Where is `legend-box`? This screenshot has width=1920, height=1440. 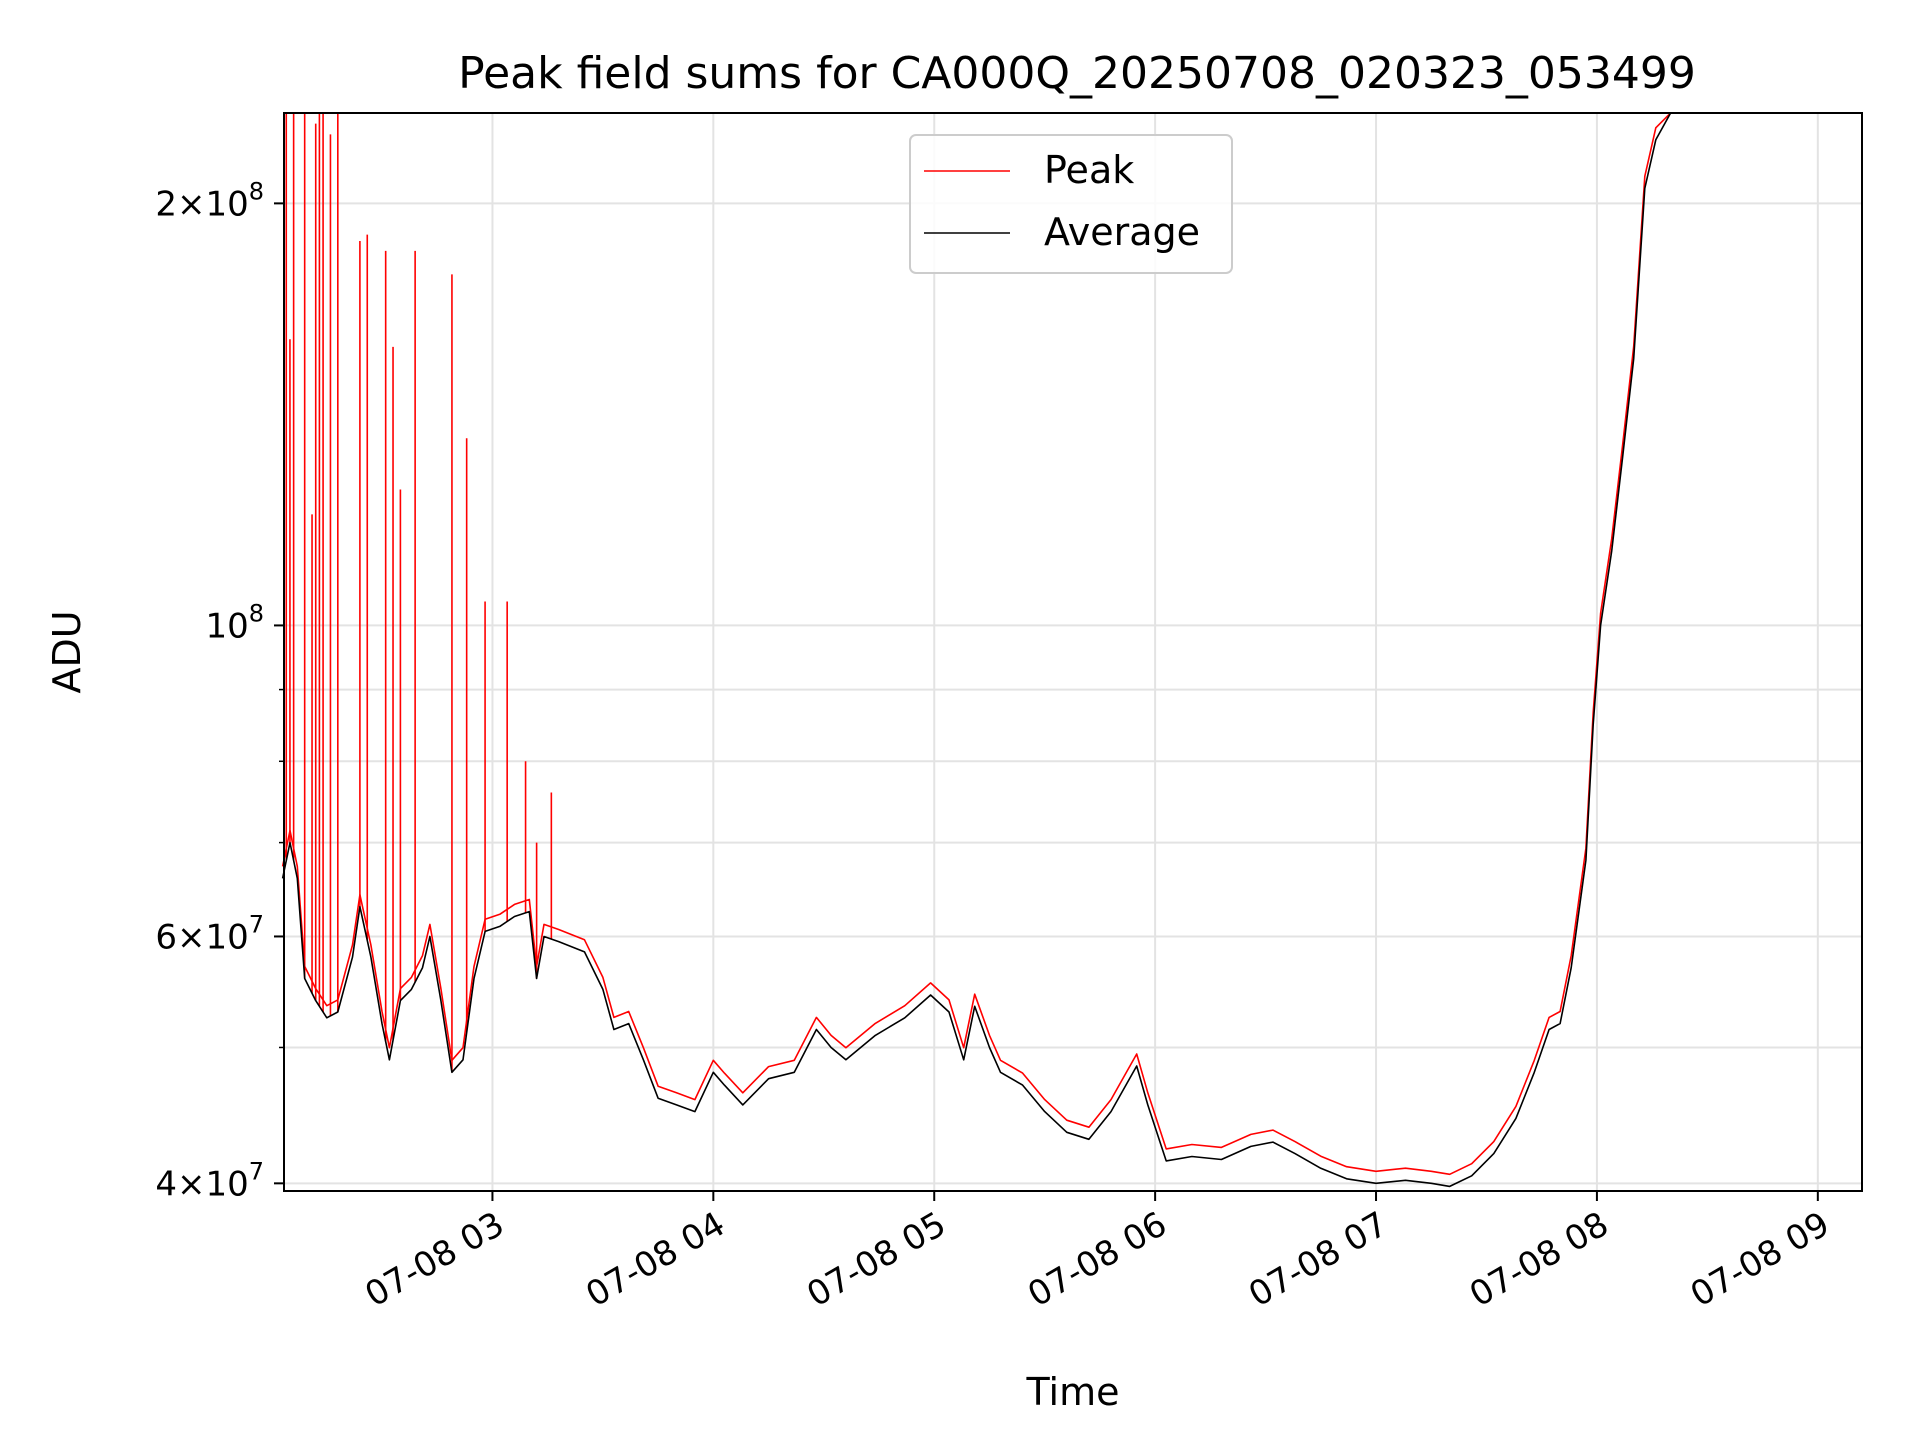
legend-box is located at coordinates (1071, 204).